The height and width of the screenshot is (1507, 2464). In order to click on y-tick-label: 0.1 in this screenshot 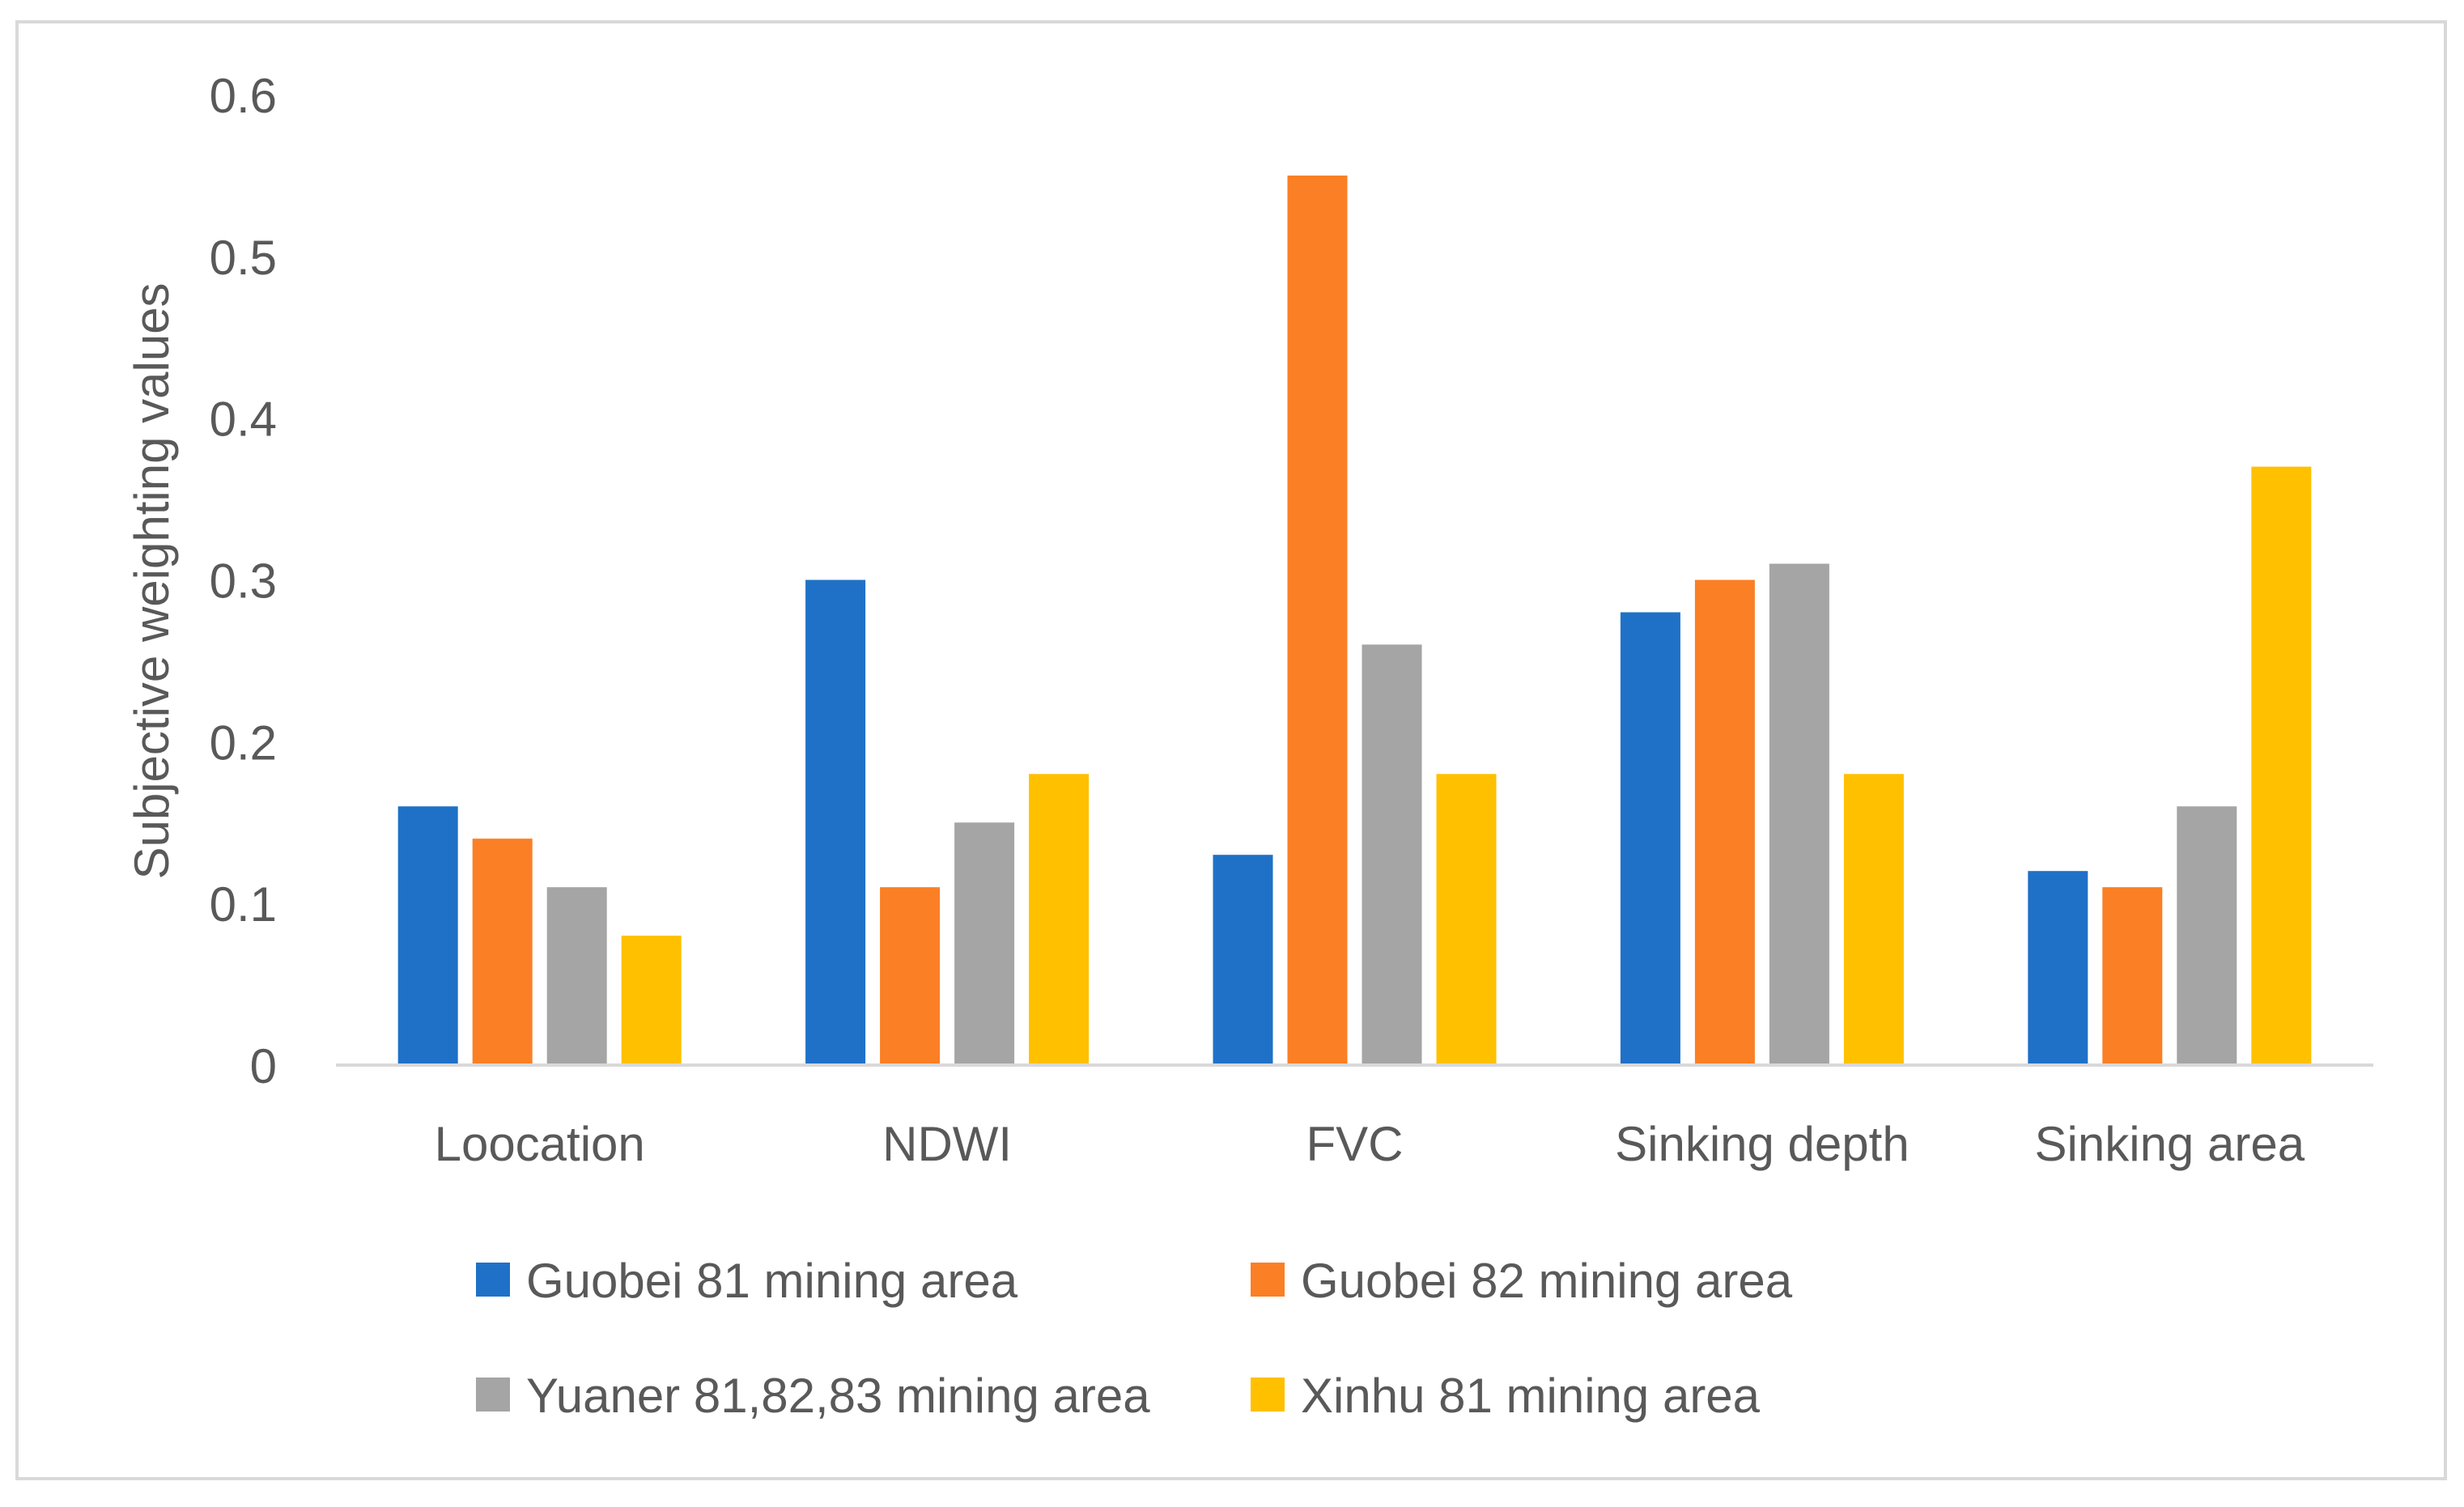, I will do `click(244, 905)`.